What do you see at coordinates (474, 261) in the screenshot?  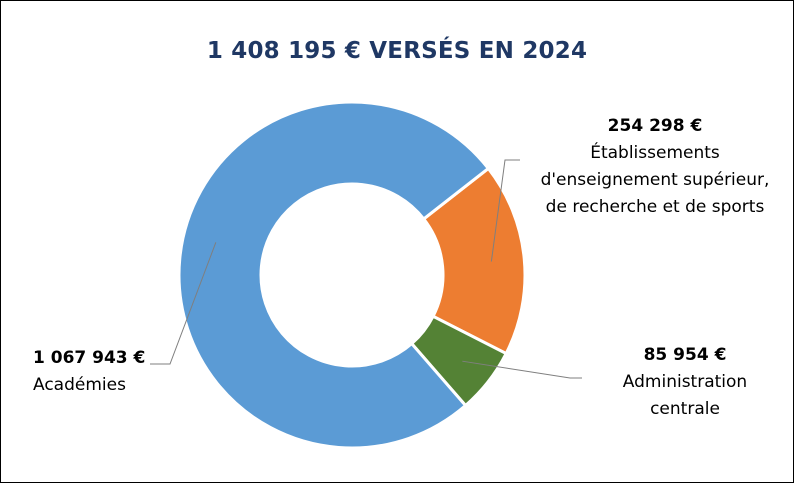 I see `slice-etablissements` at bounding box center [474, 261].